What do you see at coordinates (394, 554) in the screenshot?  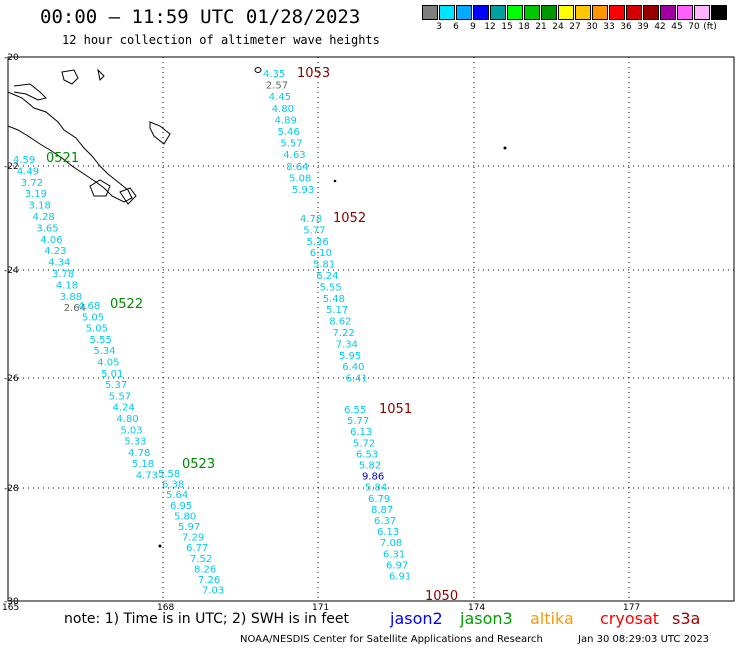 I see `swh-value-1051: 6.31` at bounding box center [394, 554].